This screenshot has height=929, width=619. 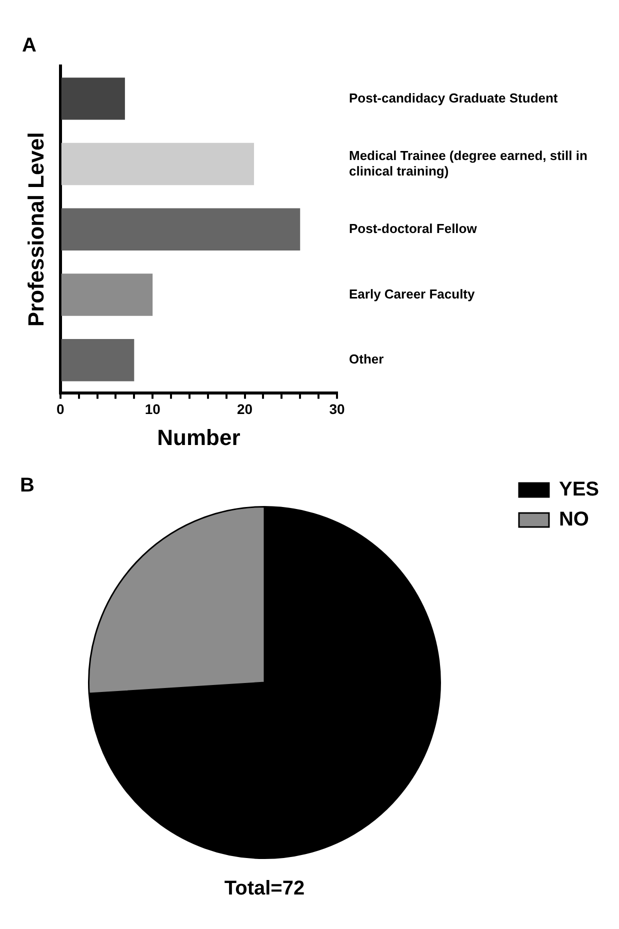 What do you see at coordinates (366, 359) in the screenshot?
I see `y-tick-label: Other` at bounding box center [366, 359].